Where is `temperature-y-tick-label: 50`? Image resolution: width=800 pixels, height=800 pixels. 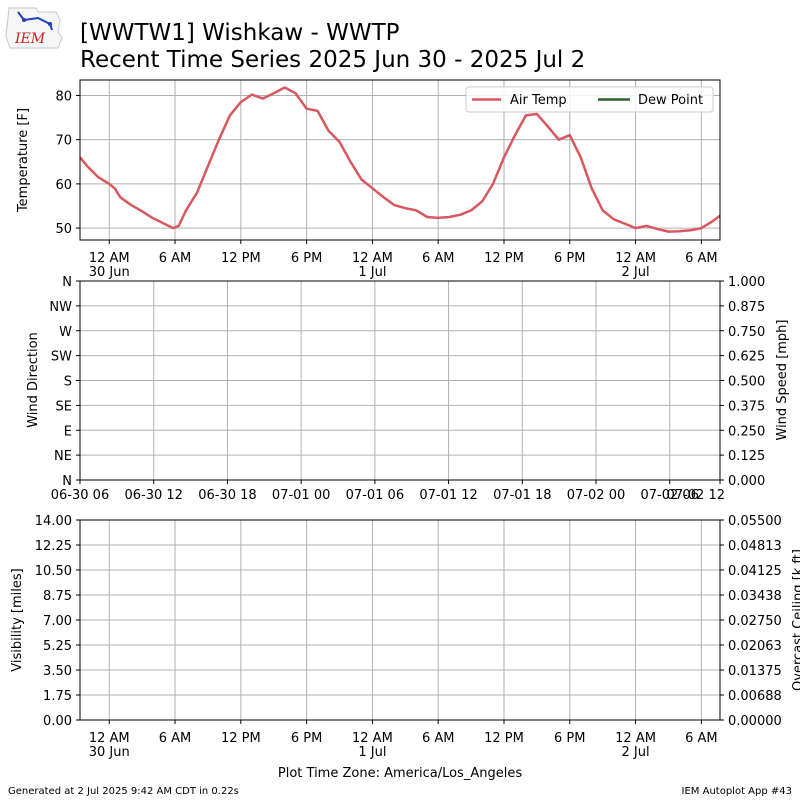 temperature-y-tick-label: 50 is located at coordinates (63, 229).